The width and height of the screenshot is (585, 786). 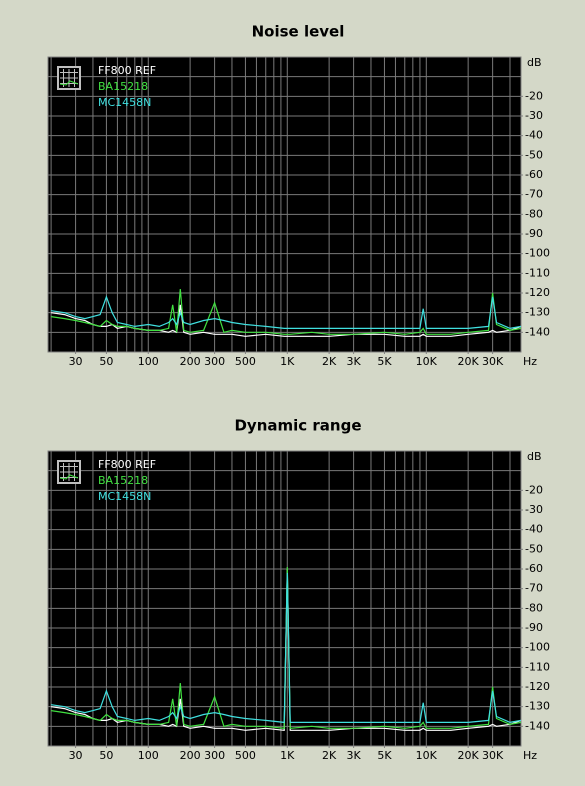 I want to click on chart-title: Dynamic range, so click(x=297, y=426).